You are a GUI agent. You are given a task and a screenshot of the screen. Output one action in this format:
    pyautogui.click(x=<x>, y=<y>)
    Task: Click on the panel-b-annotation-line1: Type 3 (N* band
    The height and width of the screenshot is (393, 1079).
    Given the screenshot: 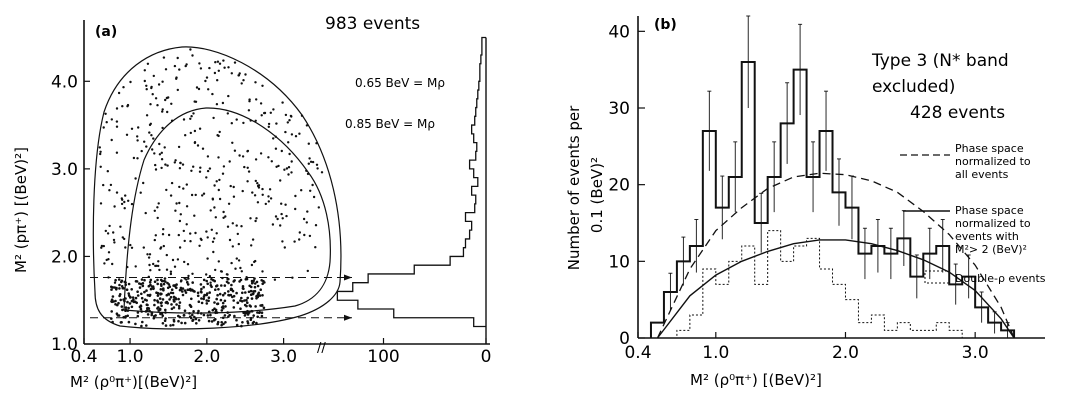 What is the action you would take?
    pyautogui.click(x=940, y=61)
    